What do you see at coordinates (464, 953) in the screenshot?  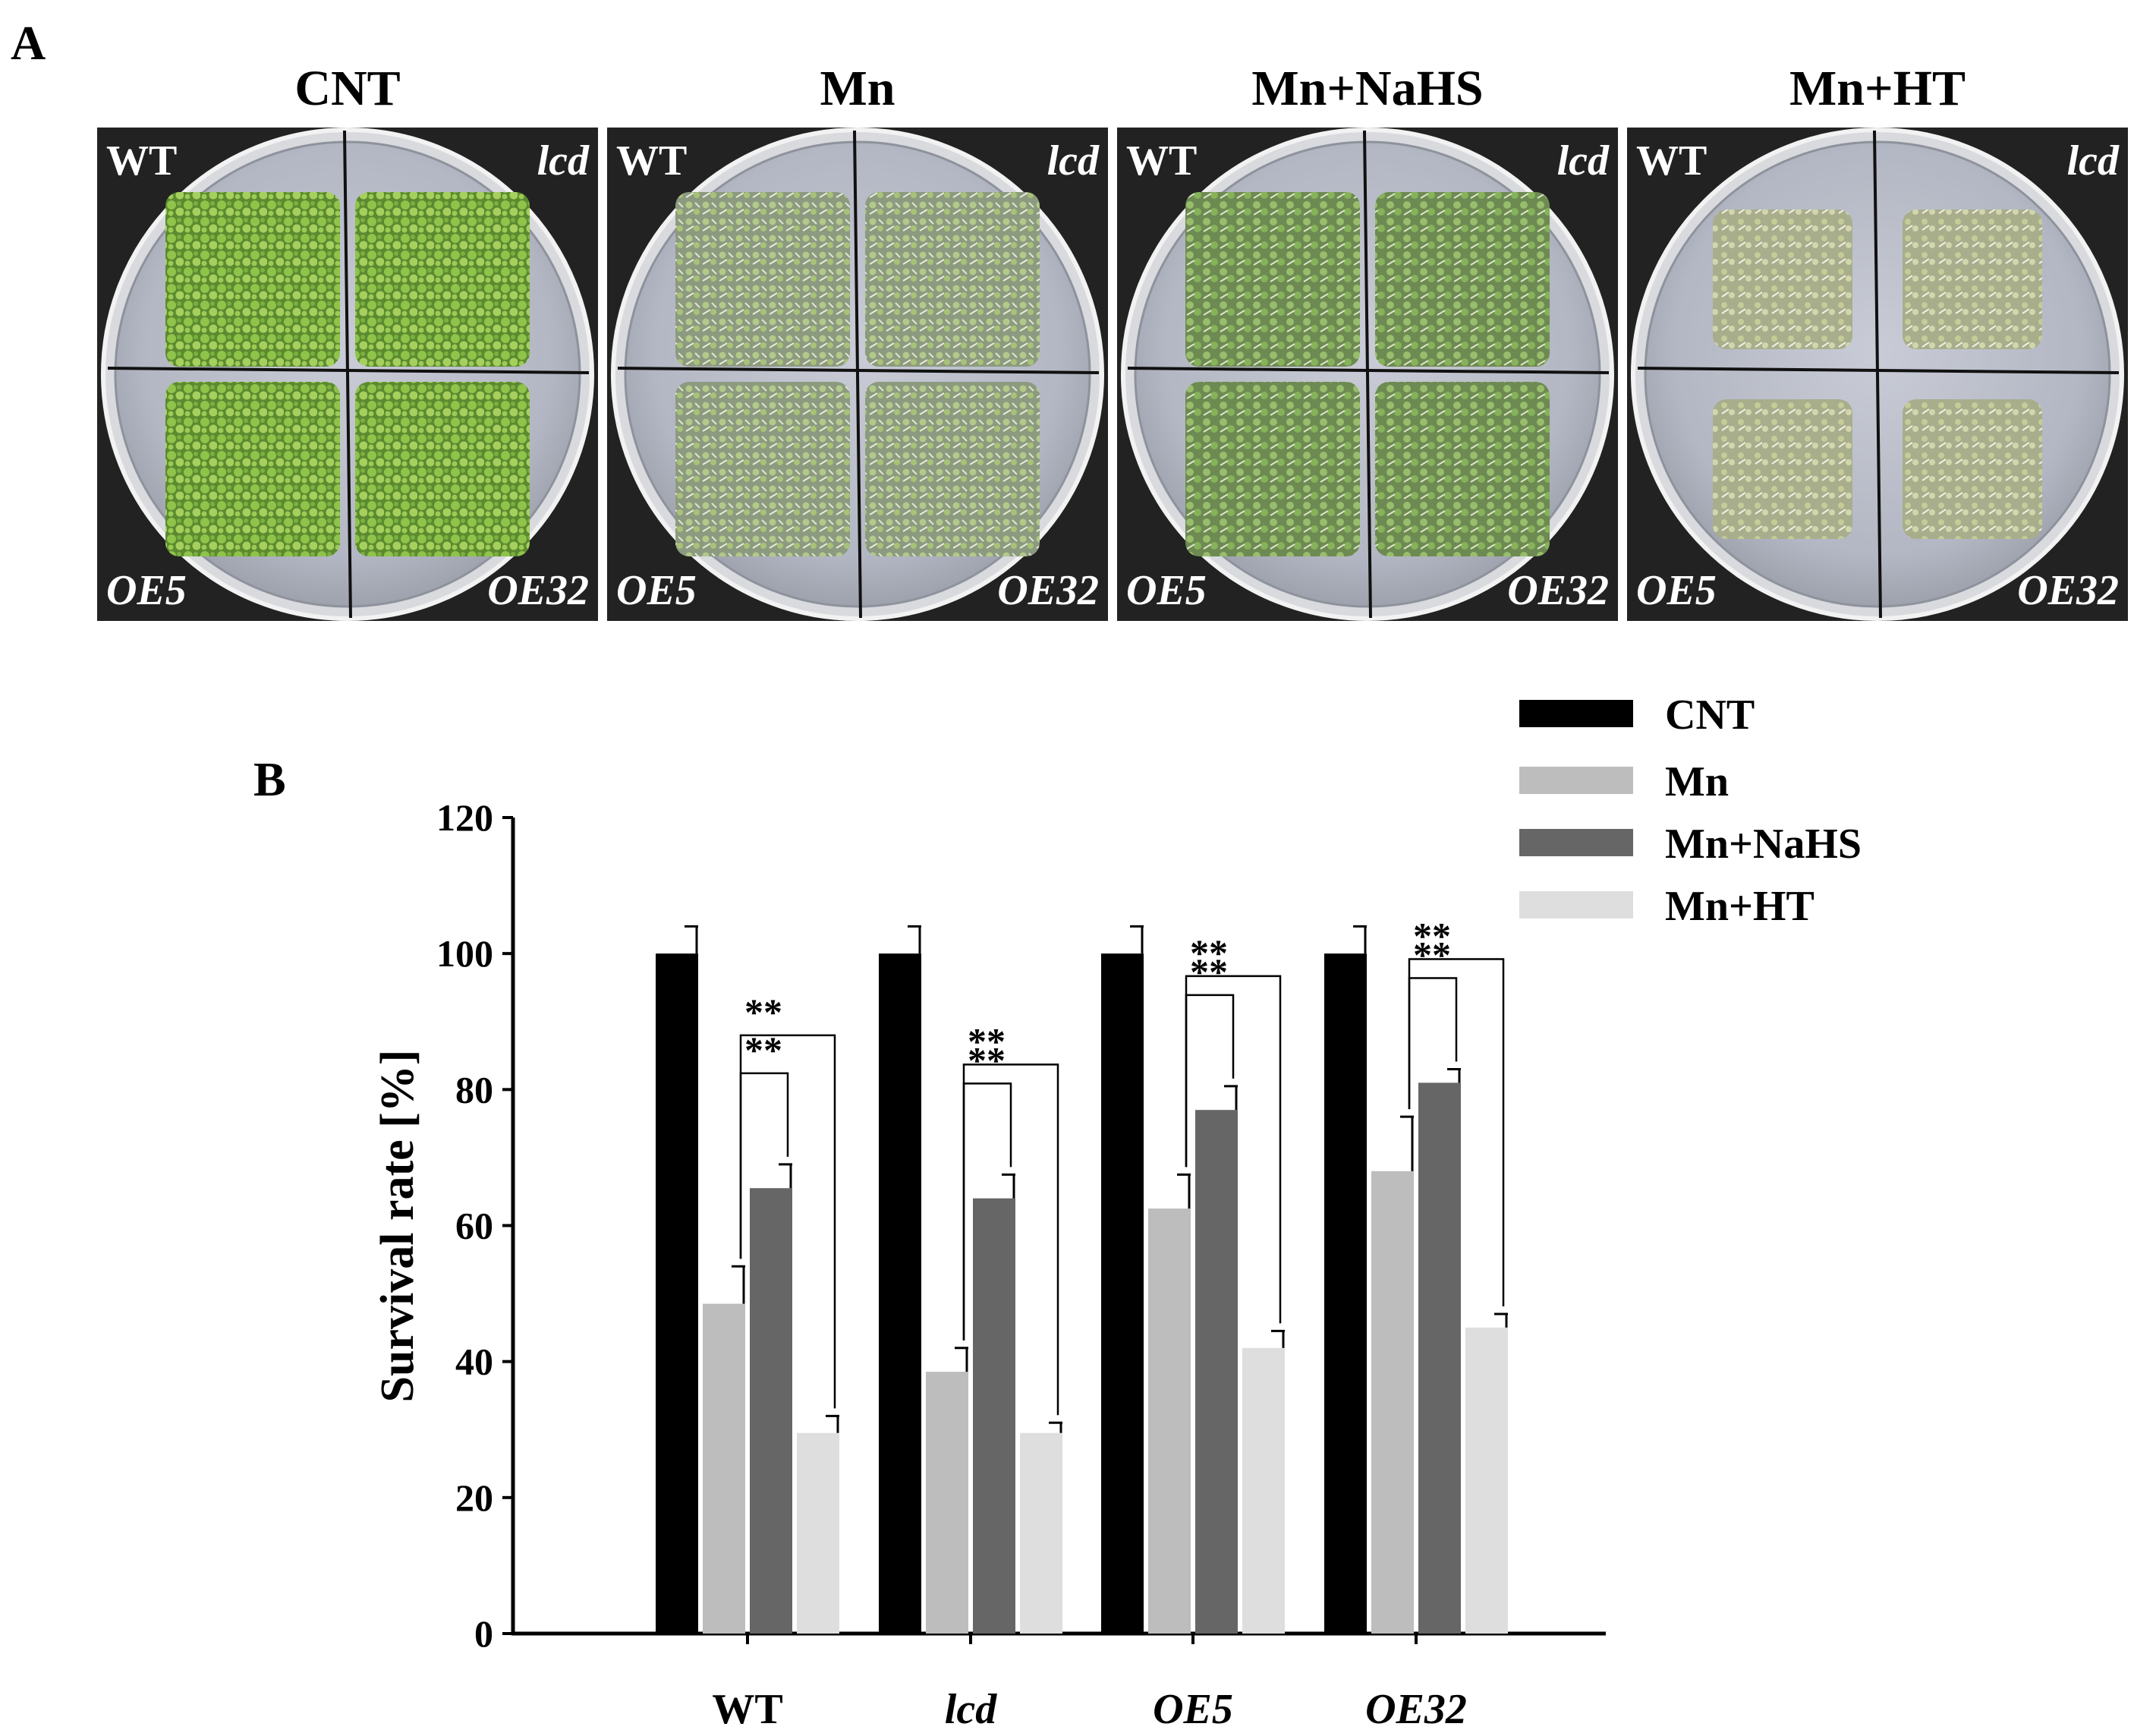 I see `y-tick-label: 100` at bounding box center [464, 953].